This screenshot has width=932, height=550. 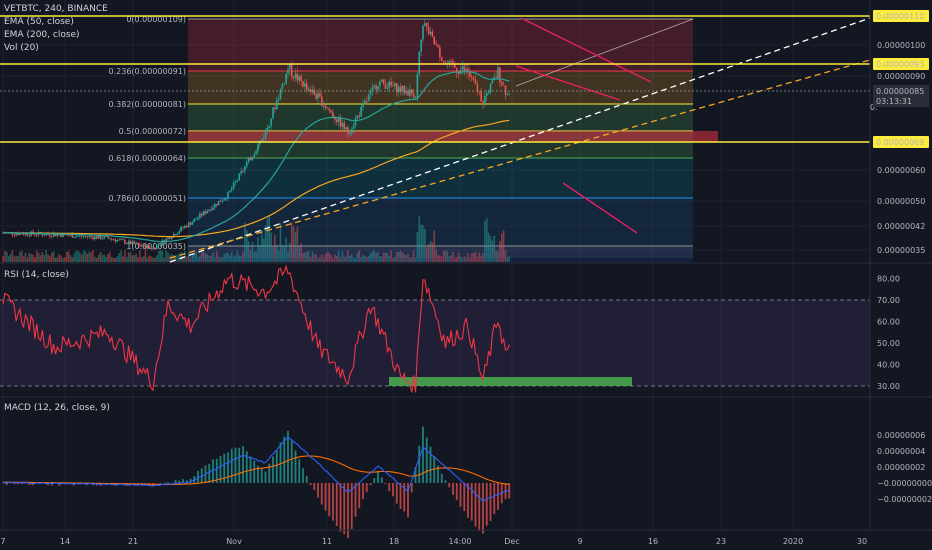 I want to click on price-tick-cutoff: 0., so click(x=874, y=107).